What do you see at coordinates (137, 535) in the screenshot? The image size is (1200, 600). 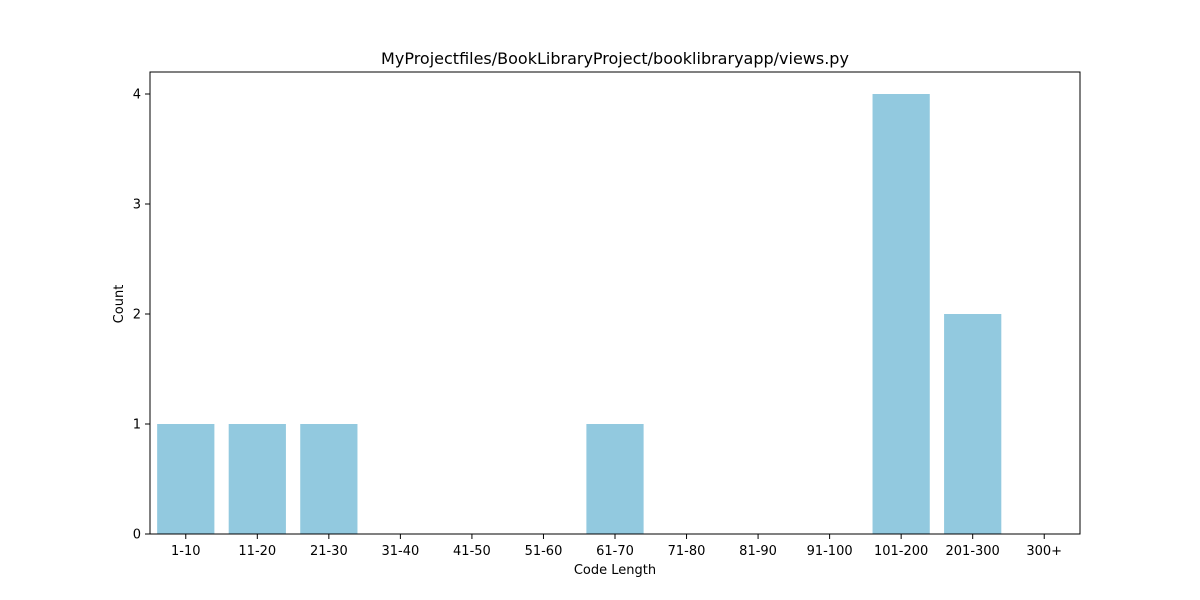 I see `y-tick-label: 0` at bounding box center [137, 535].